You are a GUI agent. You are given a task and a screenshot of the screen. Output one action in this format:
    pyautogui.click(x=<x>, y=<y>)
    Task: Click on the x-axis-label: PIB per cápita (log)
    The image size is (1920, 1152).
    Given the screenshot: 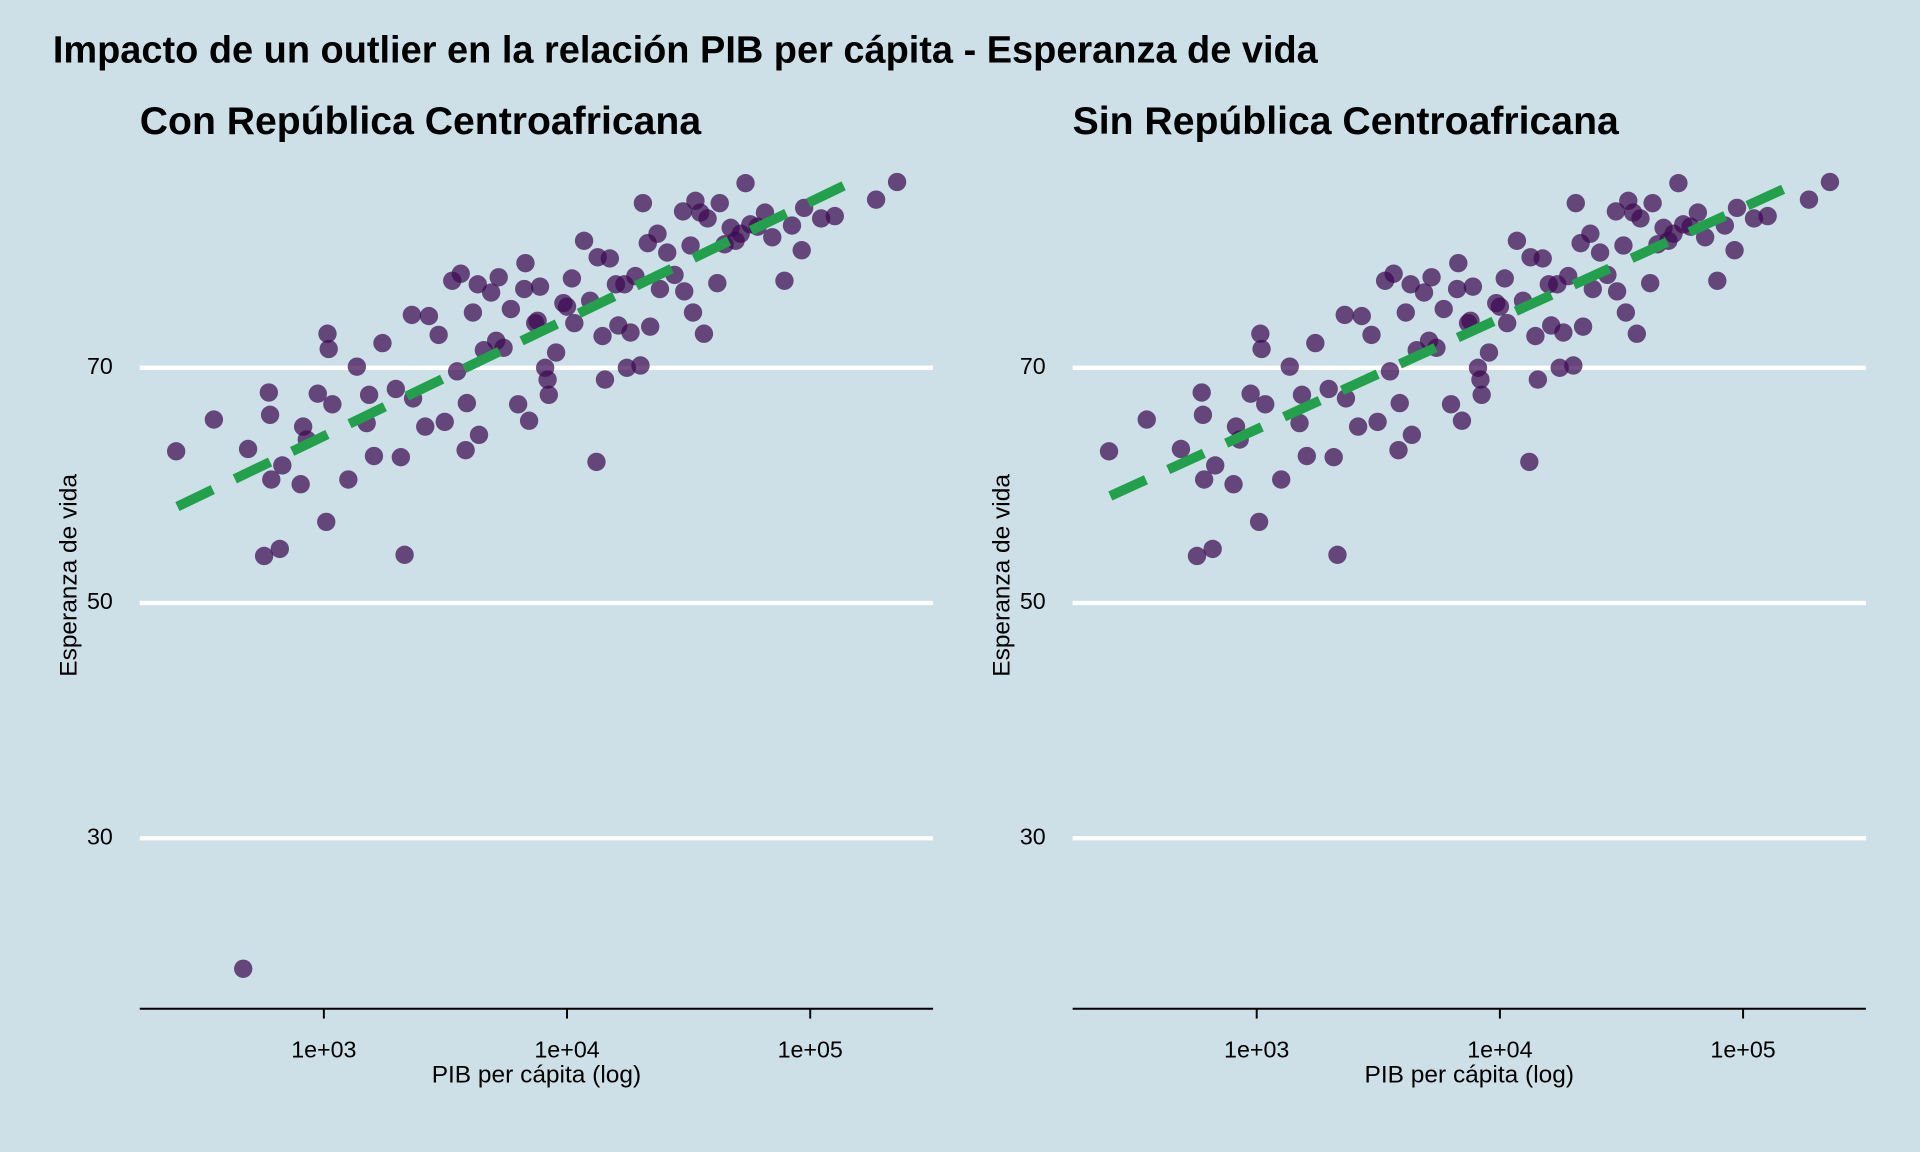 What is the action you would take?
    pyautogui.click(x=536, y=1075)
    